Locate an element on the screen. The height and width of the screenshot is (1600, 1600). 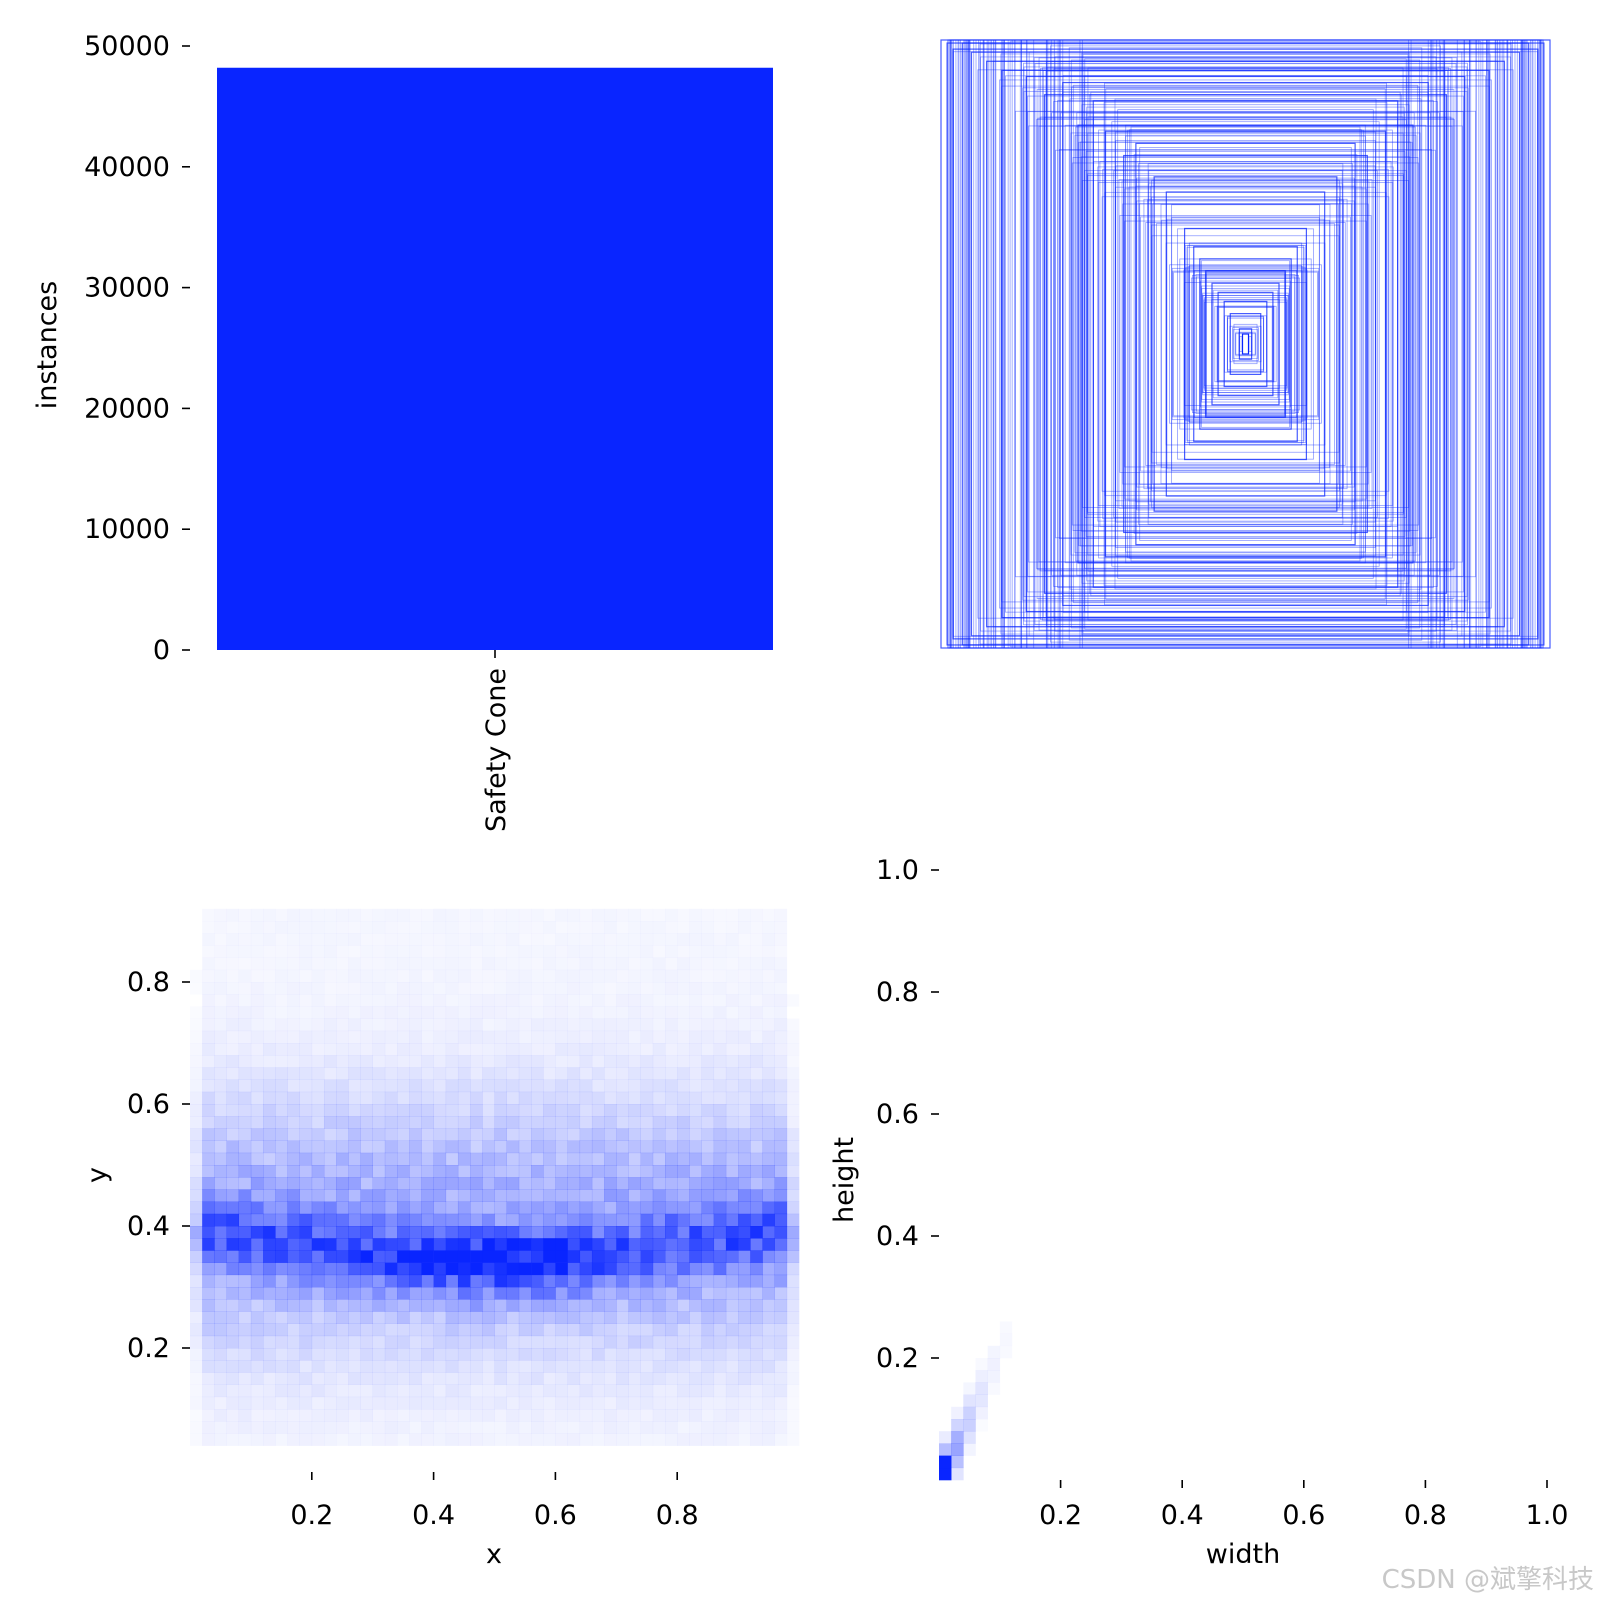
x-tick-label: 0.4 is located at coordinates (1182, 1515).